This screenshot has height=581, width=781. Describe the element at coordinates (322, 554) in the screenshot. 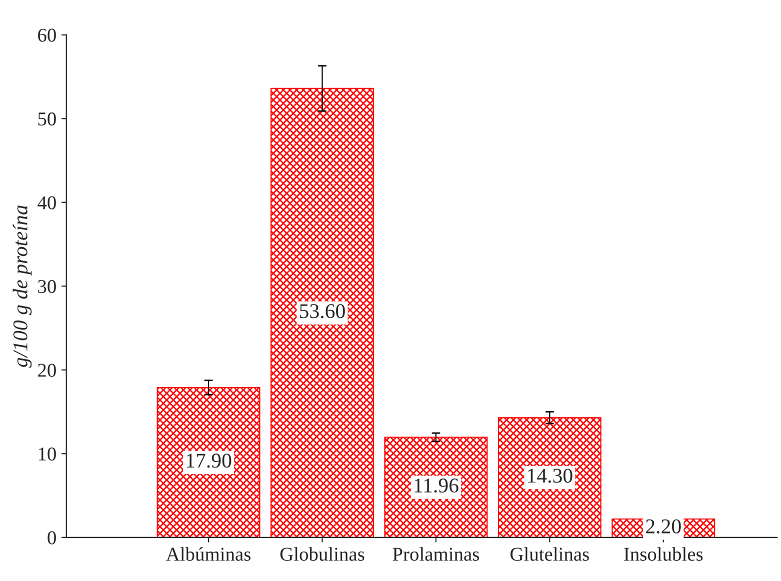

I see `x-tick-label: Globulinas` at that location.